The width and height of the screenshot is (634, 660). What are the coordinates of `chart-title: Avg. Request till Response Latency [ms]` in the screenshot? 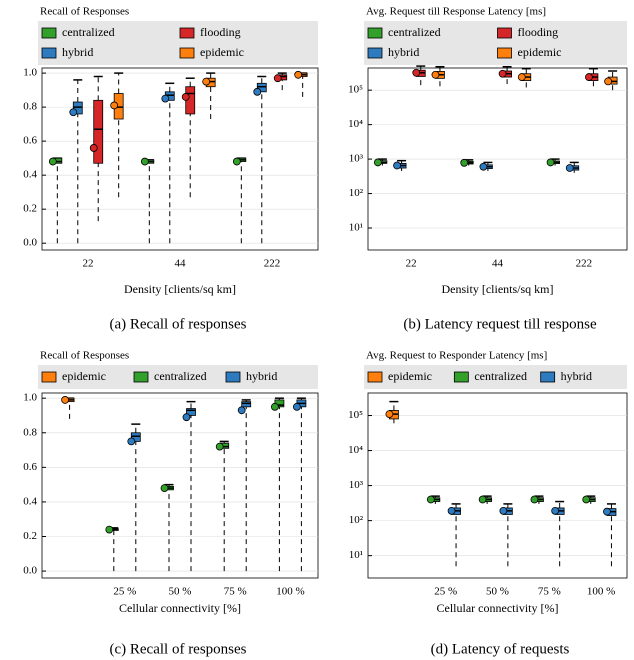 It's located at (456, 12).